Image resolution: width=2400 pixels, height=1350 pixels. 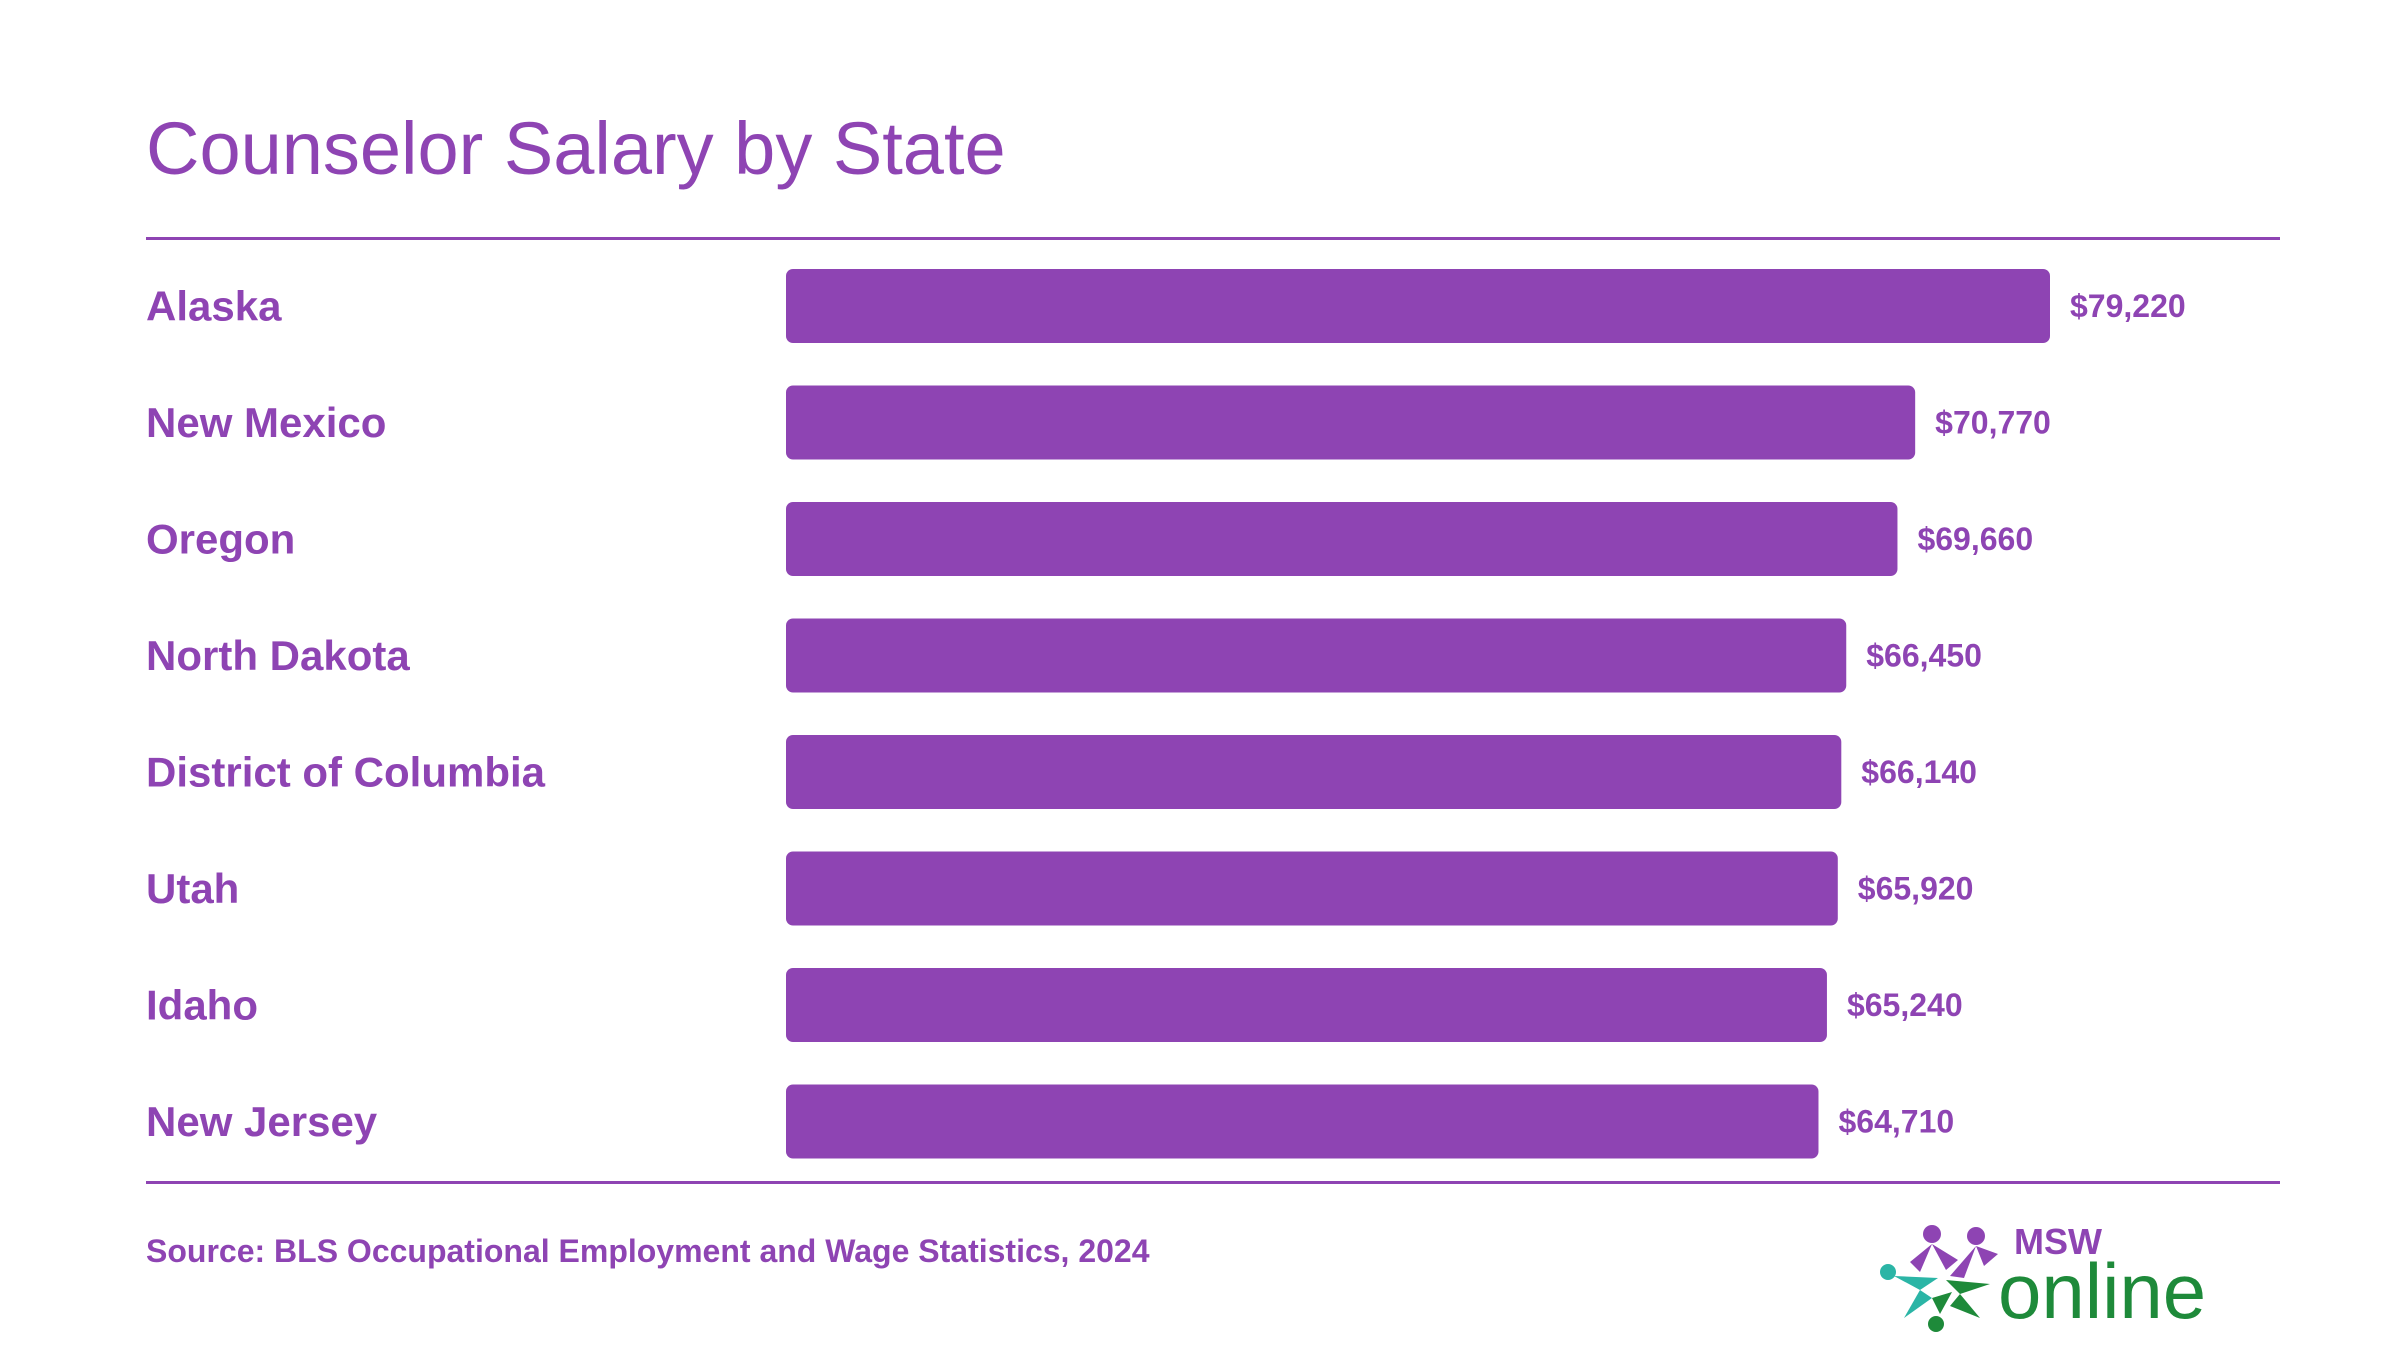 What do you see at coordinates (266, 422) in the screenshot?
I see `category-label: New Mexico` at bounding box center [266, 422].